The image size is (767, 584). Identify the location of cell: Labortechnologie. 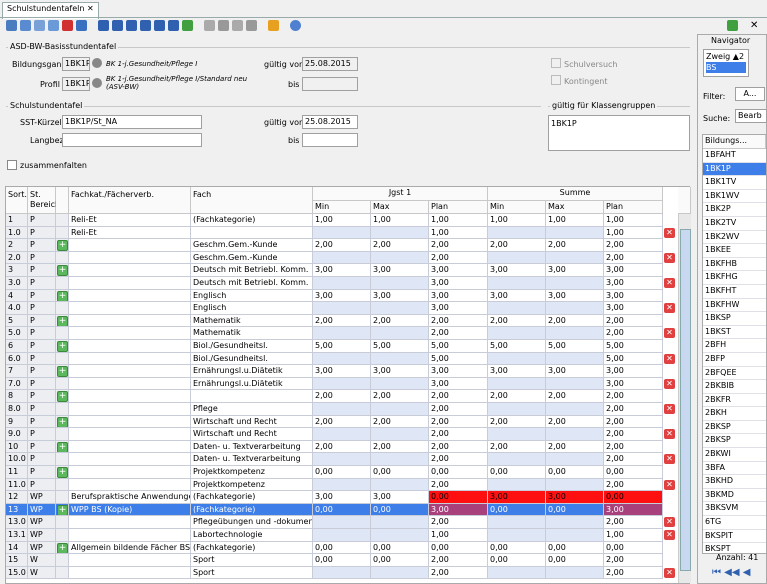
(252, 535).